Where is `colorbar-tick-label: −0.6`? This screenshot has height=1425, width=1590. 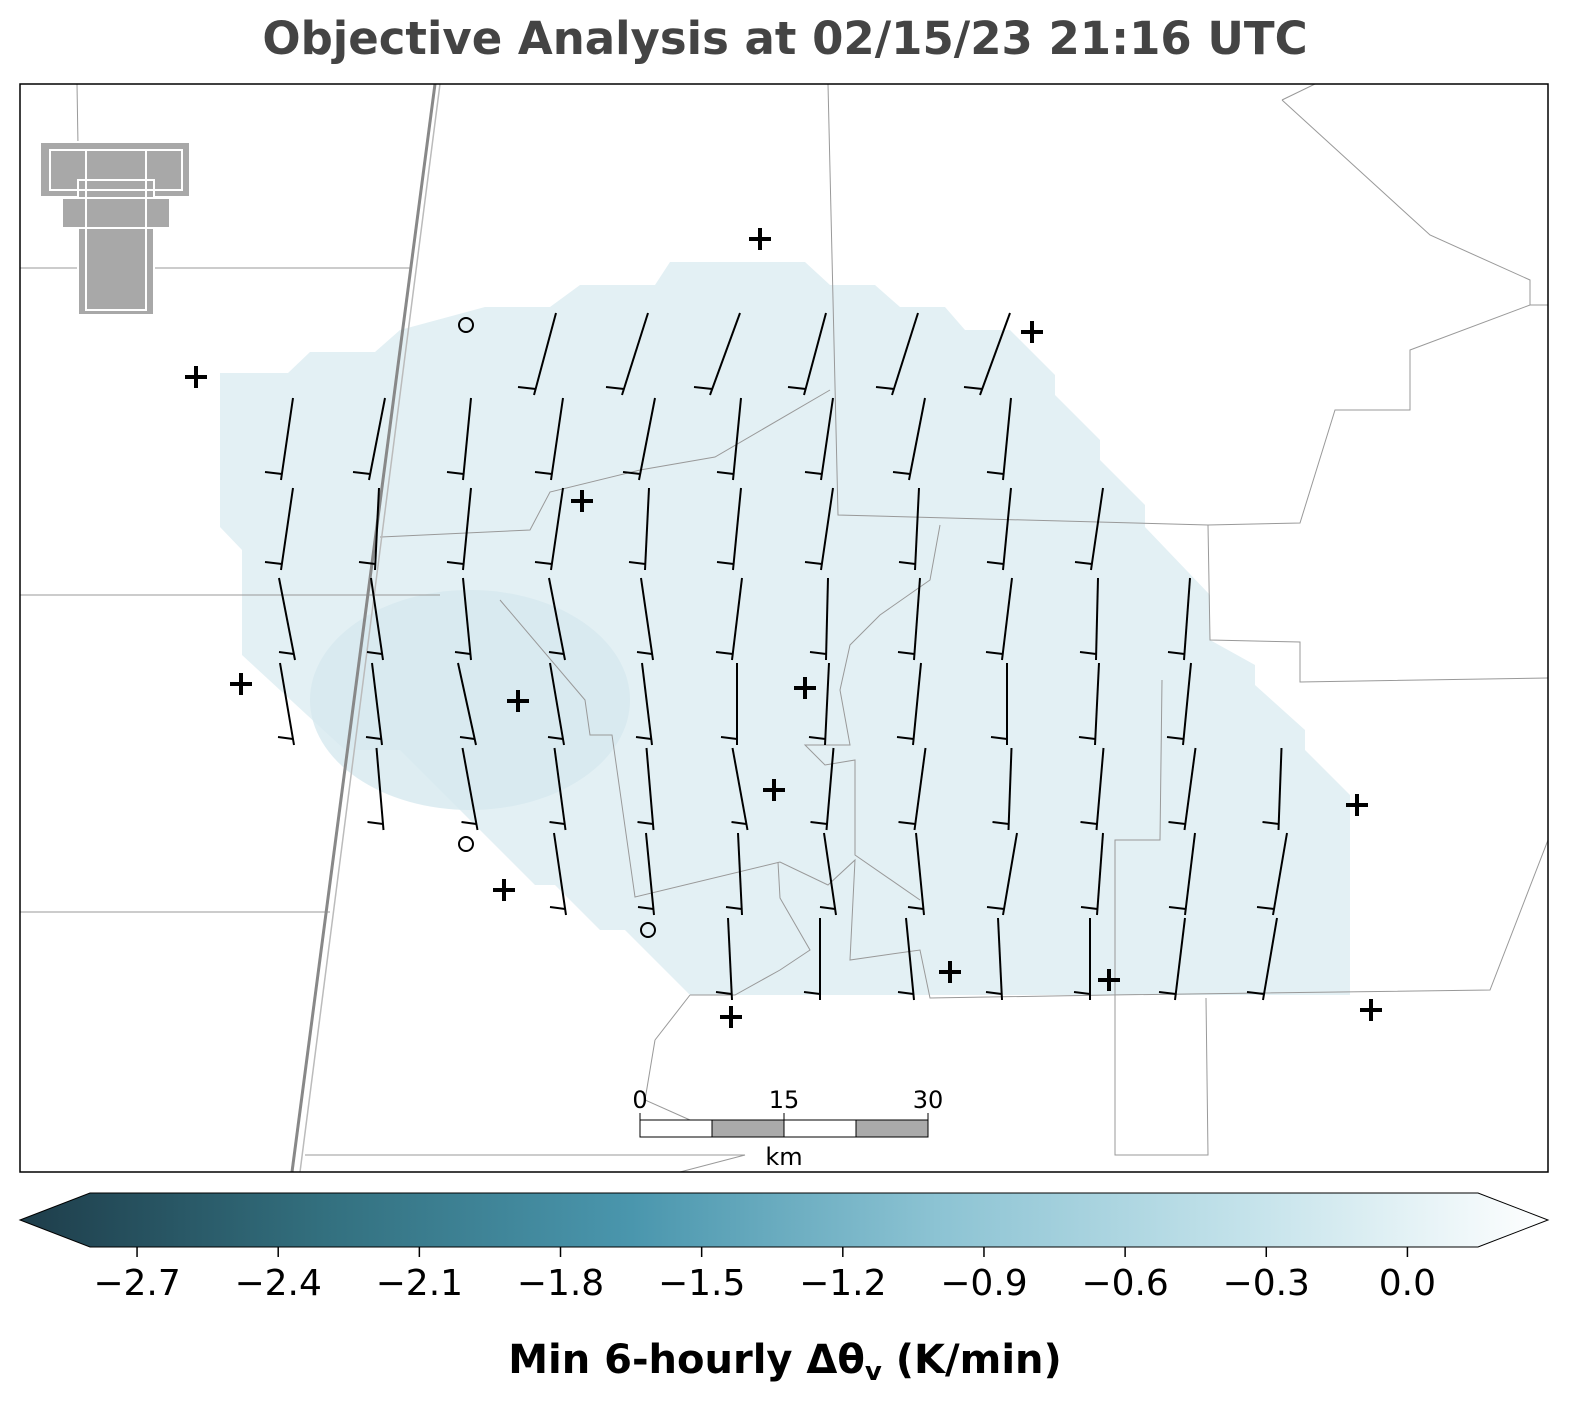 colorbar-tick-label: −0.6 is located at coordinates (1124, 1283).